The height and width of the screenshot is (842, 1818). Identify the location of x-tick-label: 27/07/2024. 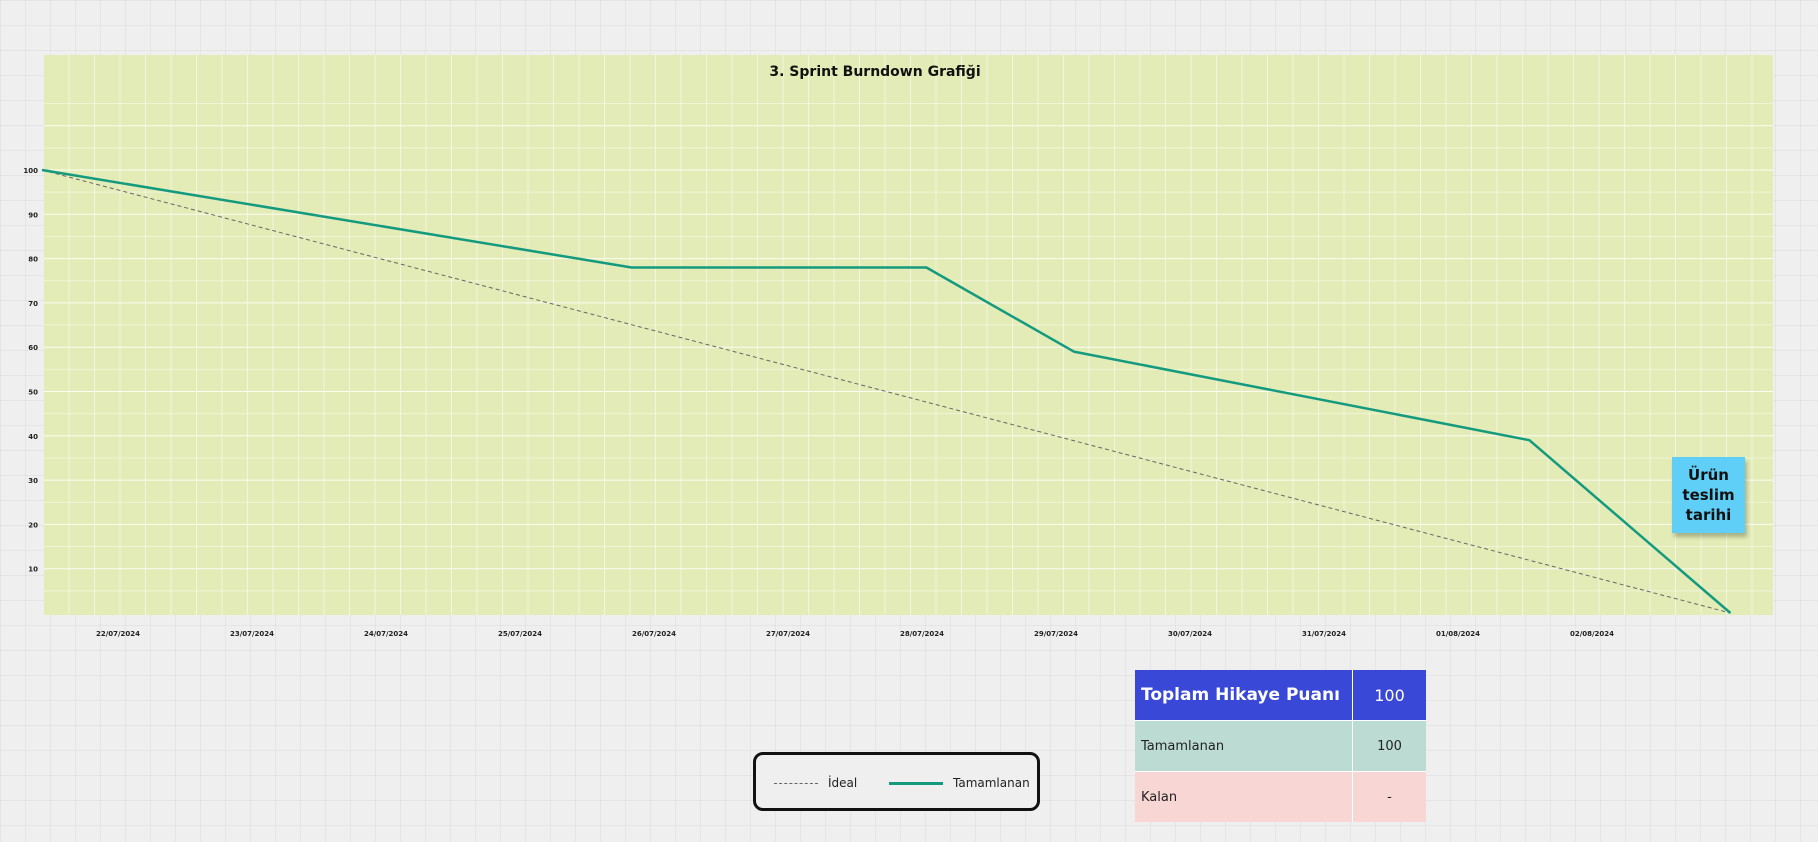
(788, 634).